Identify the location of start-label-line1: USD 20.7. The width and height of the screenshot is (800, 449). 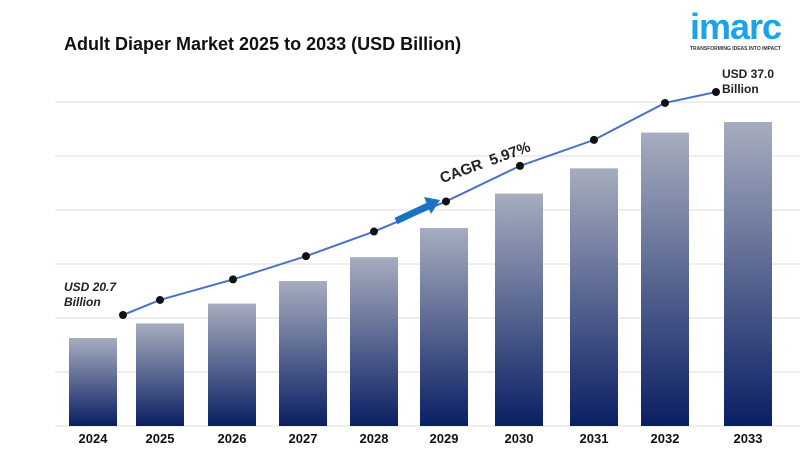
(90, 287).